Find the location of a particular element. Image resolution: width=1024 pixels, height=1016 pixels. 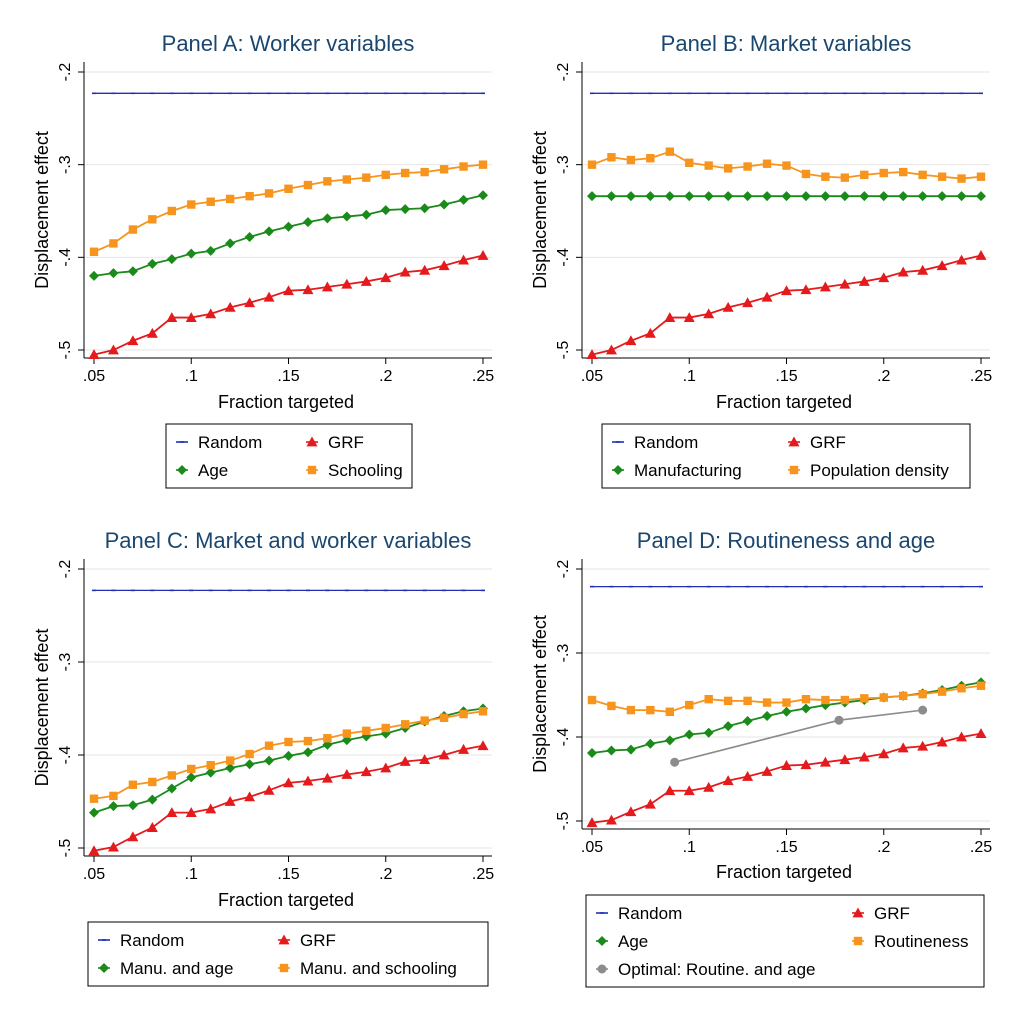

legend-label: GRF is located at coordinates (828, 442).